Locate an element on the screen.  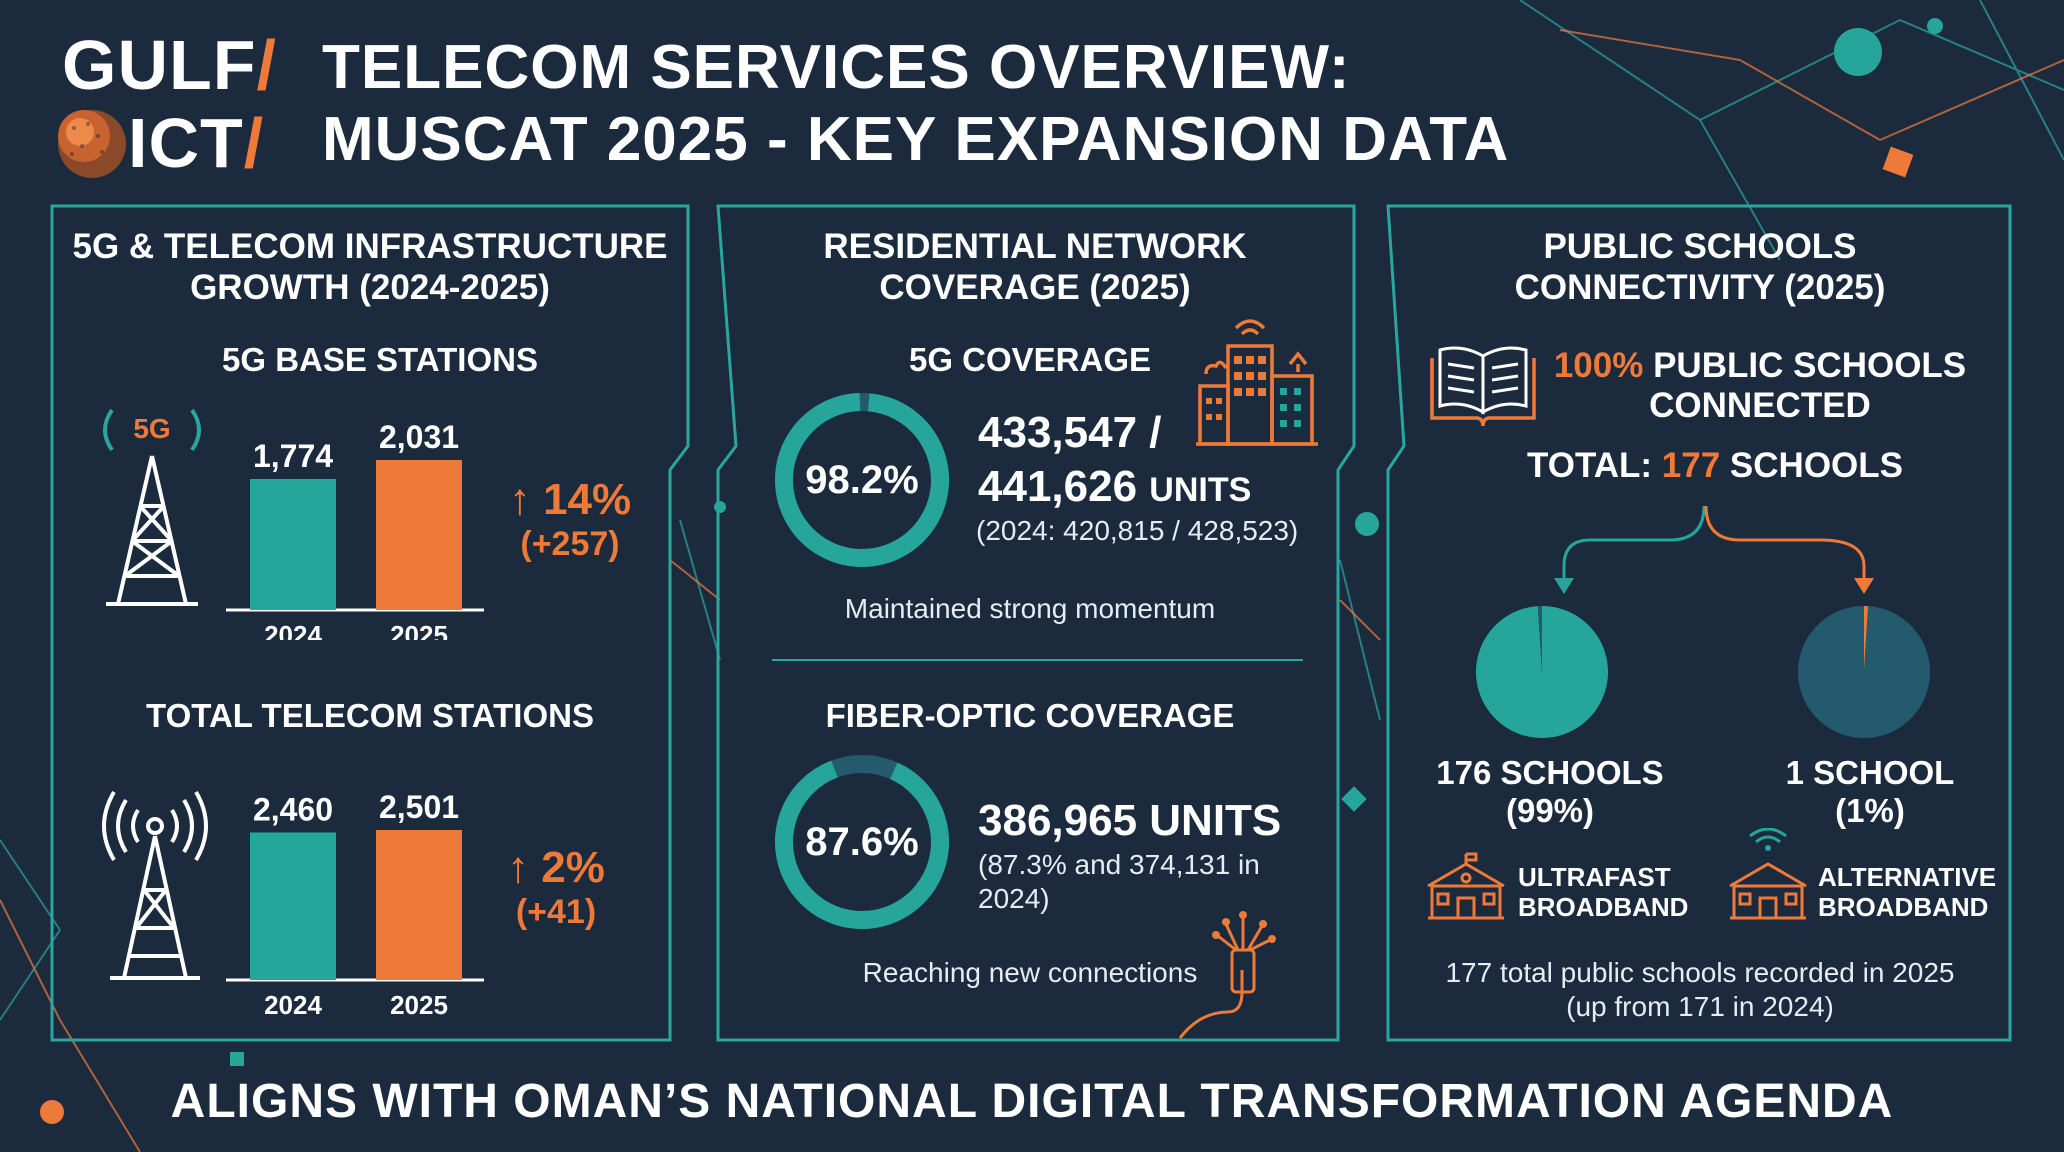
base-stations-heading: 5G BASE STATIONS is located at coordinates (380, 359).